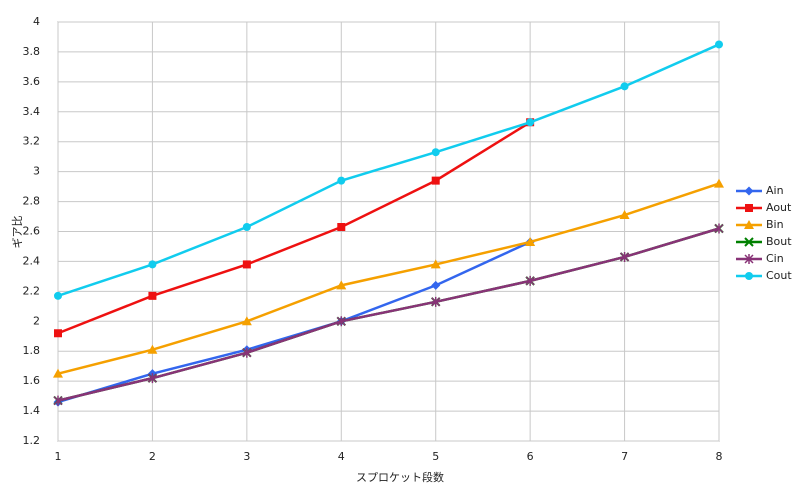 The width and height of the screenshot is (800, 497). Describe the element at coordinates (17, 232) in the screenshot. I see `y-axis-label: ギア比` at that location.